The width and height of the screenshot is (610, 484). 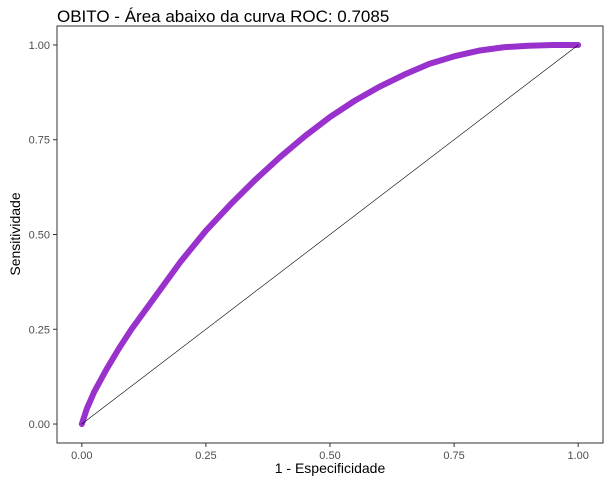 What do you see at coordinates (39, 46) in the screenshot?
I see `y-tick-label: 1.00` at bounding box center [39, 46].